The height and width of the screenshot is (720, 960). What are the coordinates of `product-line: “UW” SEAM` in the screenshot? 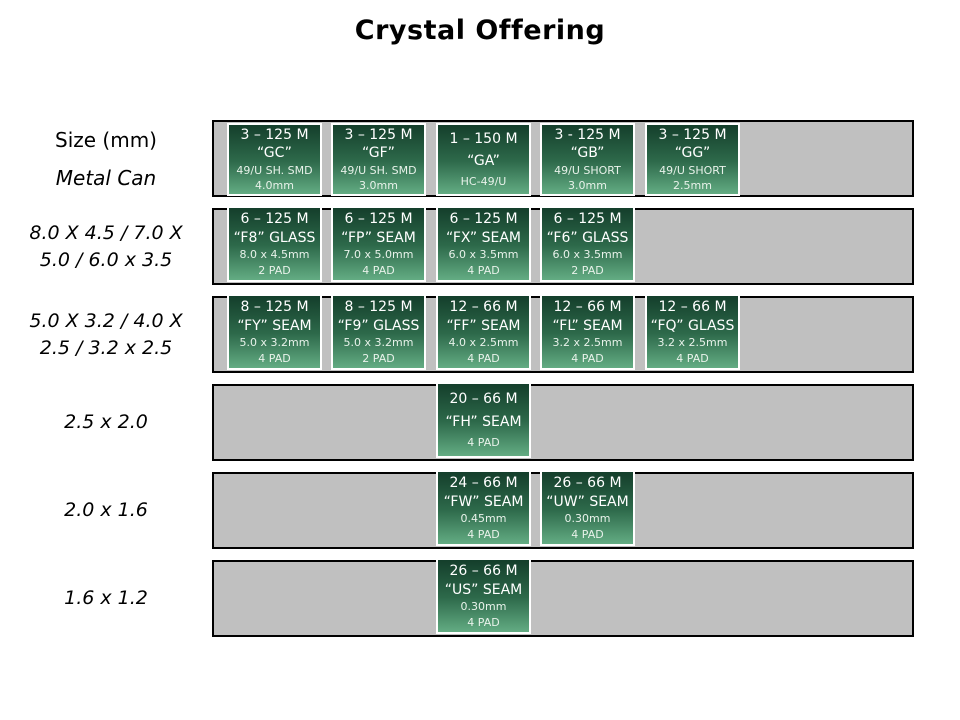 It's located at (587, 501).